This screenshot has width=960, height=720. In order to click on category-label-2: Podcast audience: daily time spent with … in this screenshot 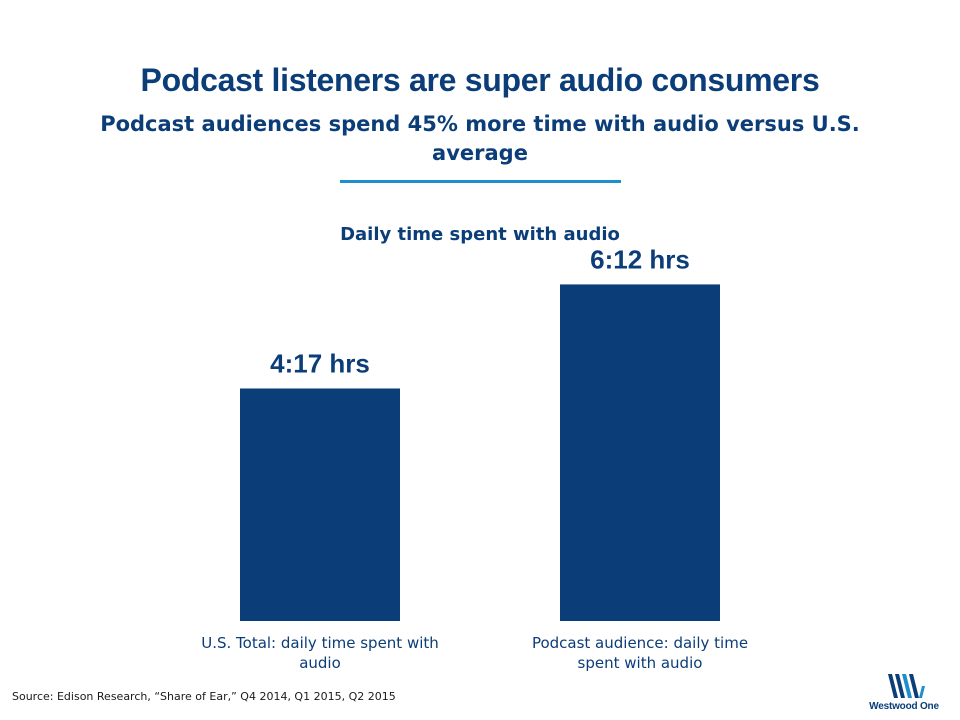, I will do `click(640, 653)`.